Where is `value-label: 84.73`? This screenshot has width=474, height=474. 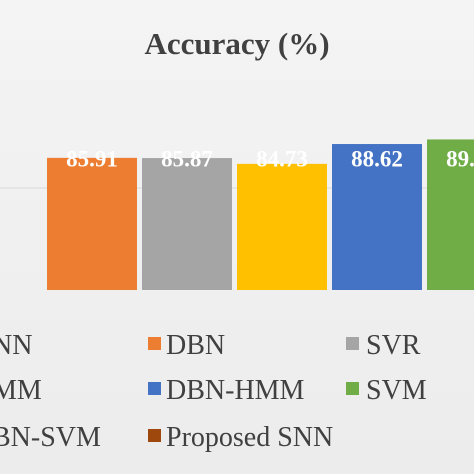 value-label: 84.73 is located at coordinates (282, 159).